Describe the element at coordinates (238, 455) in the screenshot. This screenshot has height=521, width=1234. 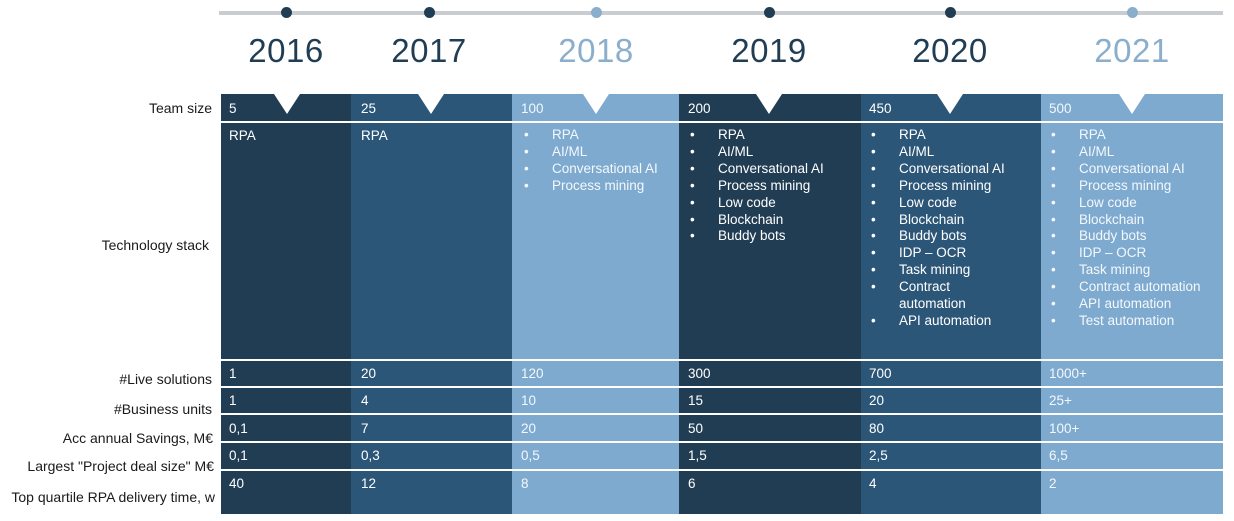
I see `deal-size-2016: 0,1` at that location.